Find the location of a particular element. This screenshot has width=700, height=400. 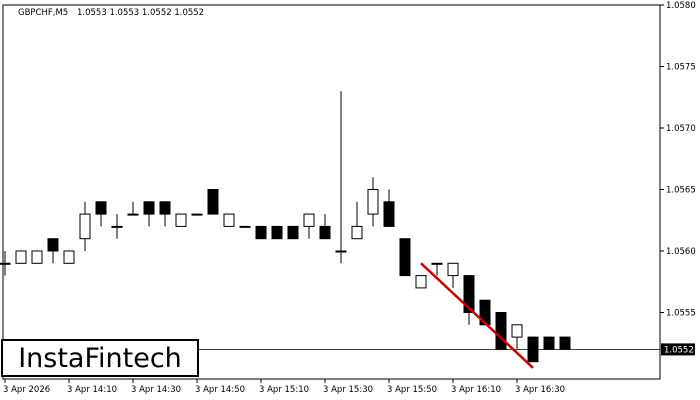

y-tick-label: 1.0565 is located at coordinates (681, 191).